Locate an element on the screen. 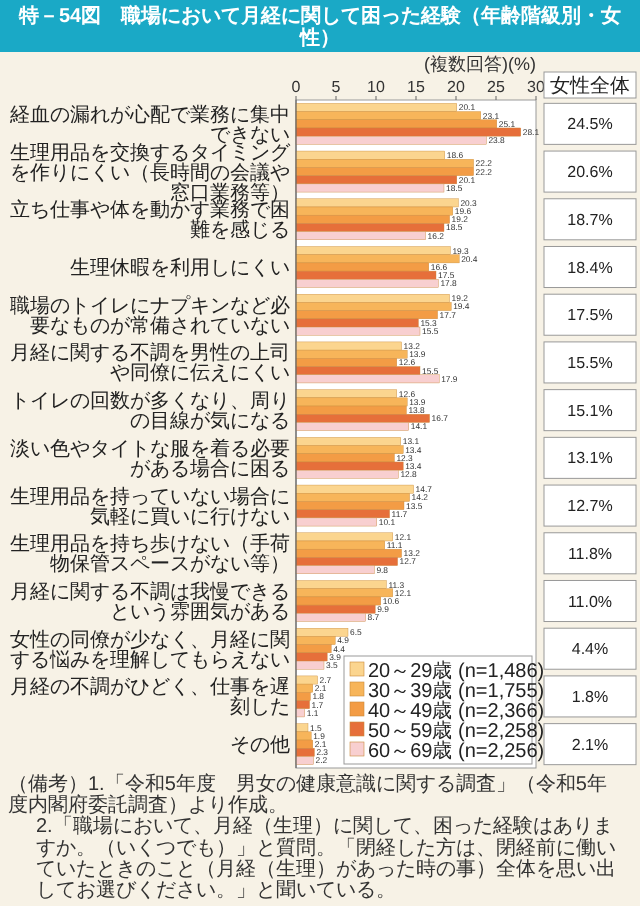 This screenshot has height=906, width=640. x-tick-label: 20 is located at coordinates (456, 87).